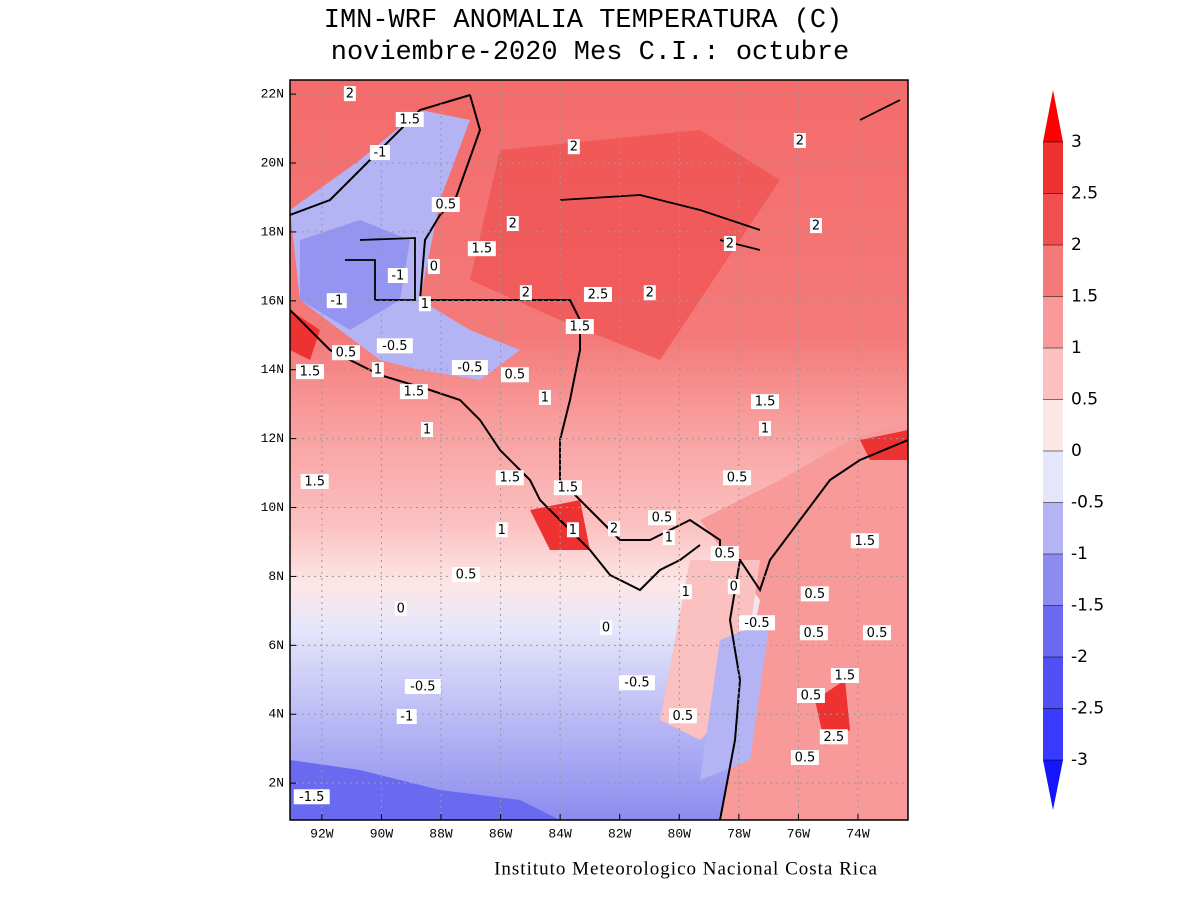 Image resolution: width=1200 pixels, height=900 pixels. What do you see at coordinates (1076, 245) in the screenshot?
I see `colorbar-label: 2` at bounding box center [1076, 245].